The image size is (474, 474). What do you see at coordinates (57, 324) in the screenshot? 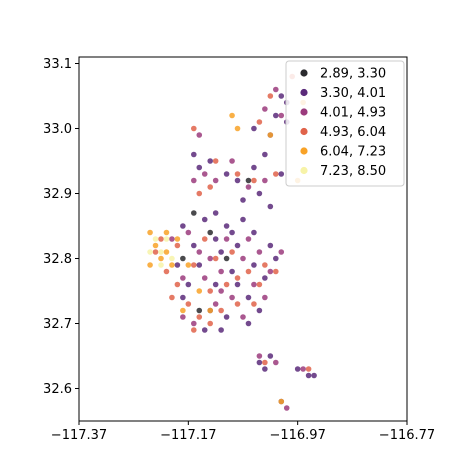
I see `y-tick-label: 32.7` at bounding box center [57, 324].